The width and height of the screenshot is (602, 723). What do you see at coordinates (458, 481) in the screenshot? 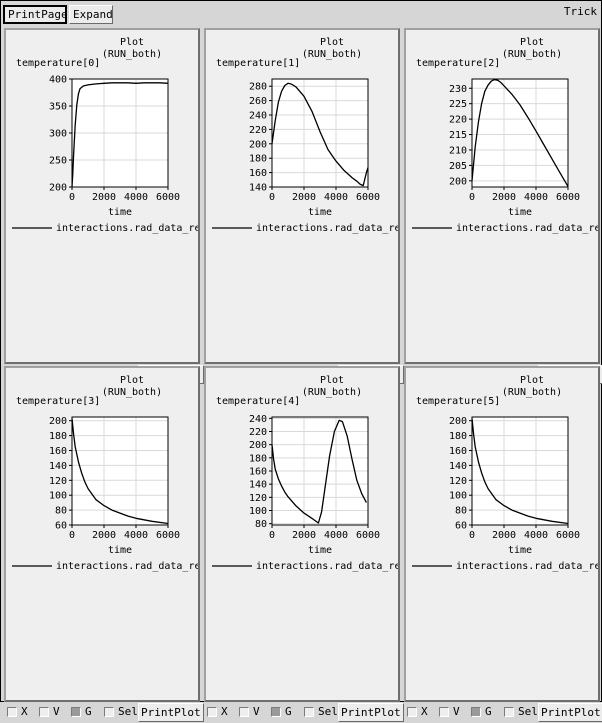
I see `y-tick-label: 120` at bounding box center [458, 481].